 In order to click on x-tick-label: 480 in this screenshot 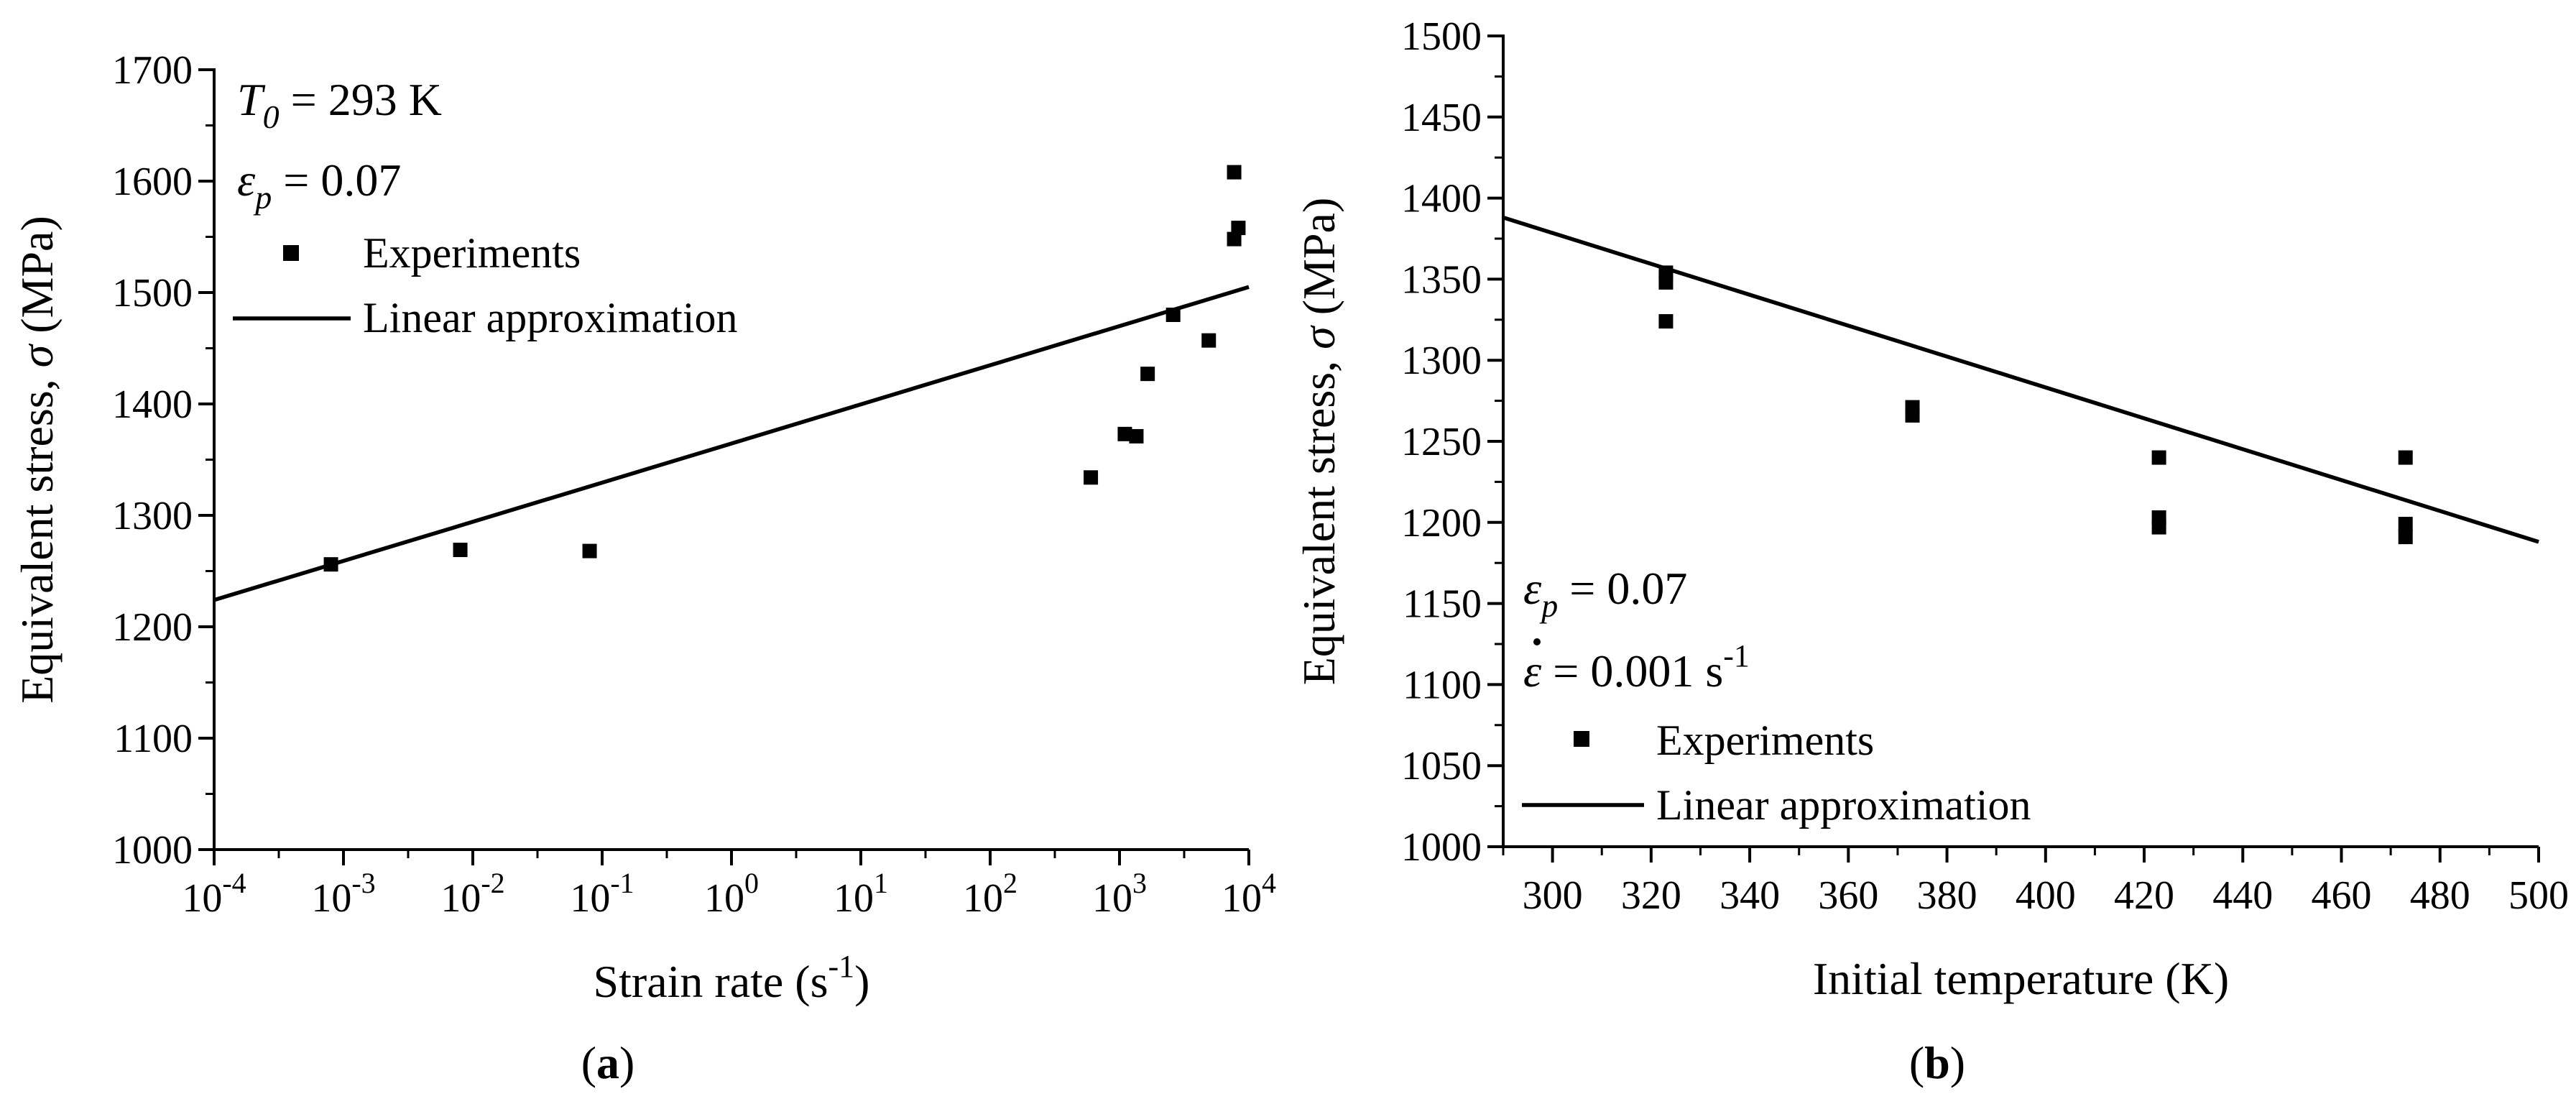, I will do `click(2440, 895)`.